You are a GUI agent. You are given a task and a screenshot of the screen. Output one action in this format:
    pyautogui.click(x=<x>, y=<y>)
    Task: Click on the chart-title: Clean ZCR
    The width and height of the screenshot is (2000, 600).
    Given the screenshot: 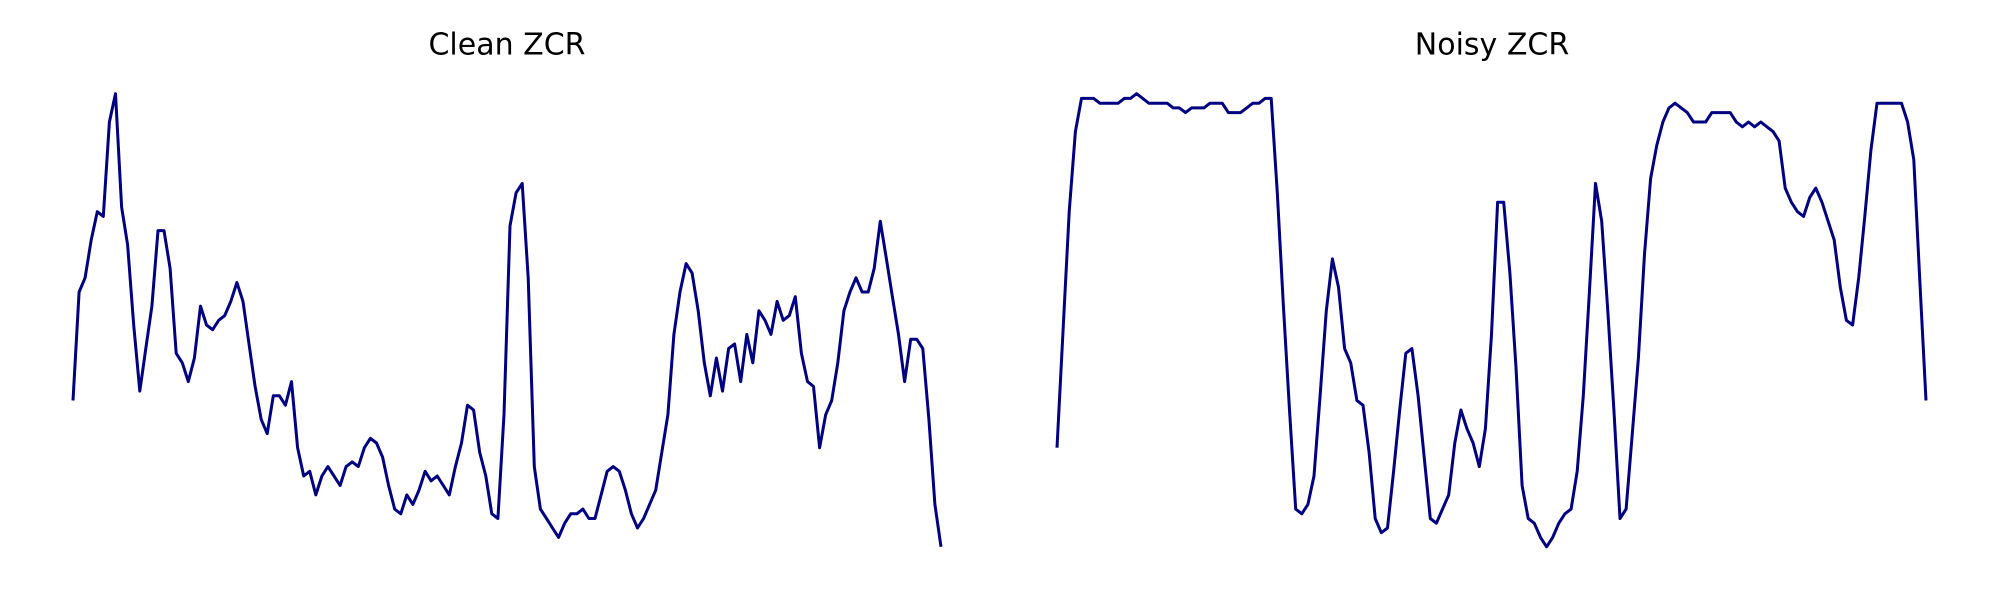 What is the action you would take?
    pyautogui.click(x=506, y=45)
    